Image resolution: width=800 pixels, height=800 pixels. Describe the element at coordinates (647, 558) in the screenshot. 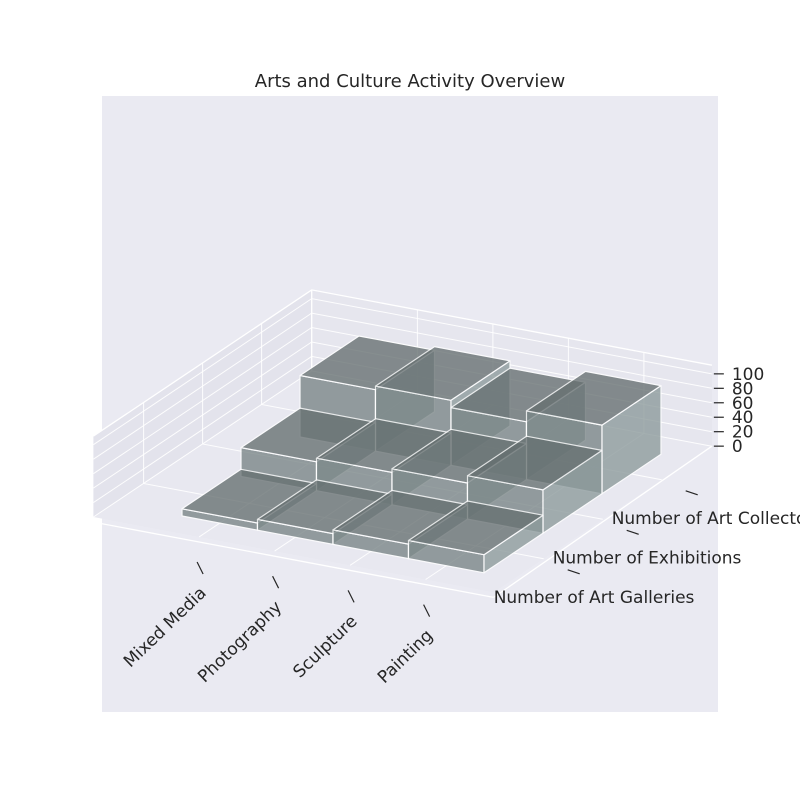

I see `series-tick-label: Number of Exhibitions` at that location.